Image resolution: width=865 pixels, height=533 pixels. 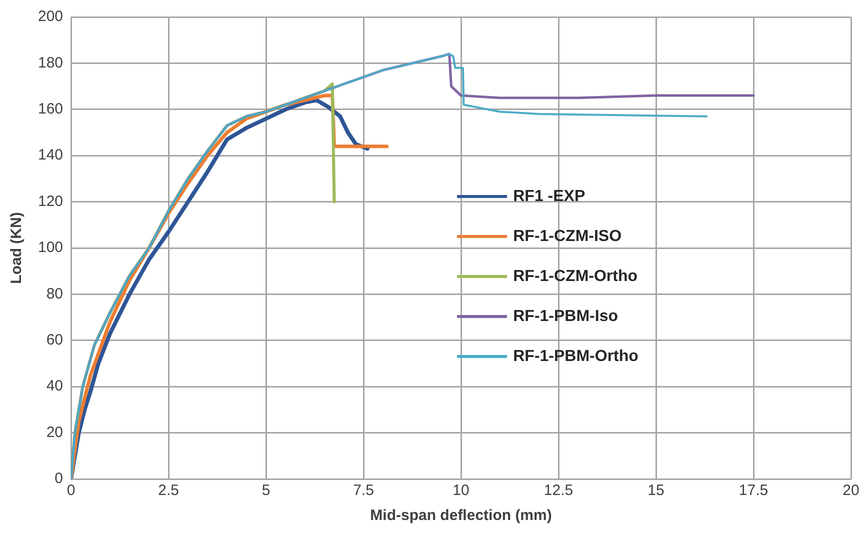 What do you see at coordinates (575, 357) in the screenshot?
I see `legend-label: RF-1-PBM-Ortho` at bounding box center [575, 357].